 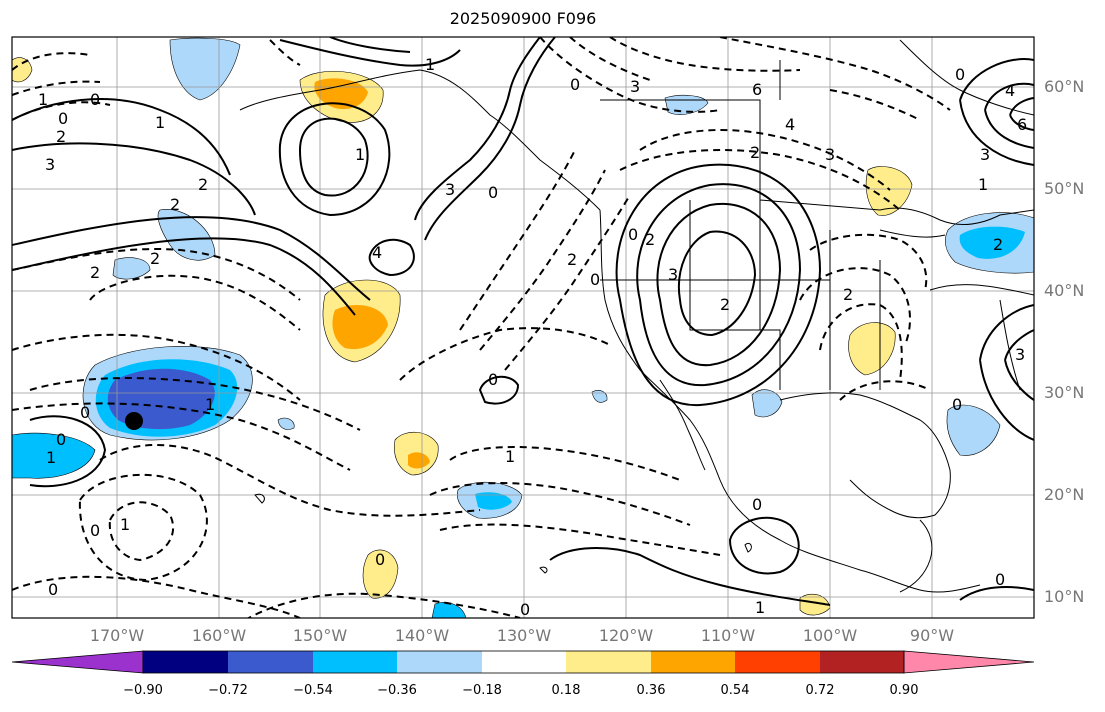 What do you see at coordinates (117, 635) in the screenshot?
I see `lon-tick: 170°W` at bounding box center [117, 635].